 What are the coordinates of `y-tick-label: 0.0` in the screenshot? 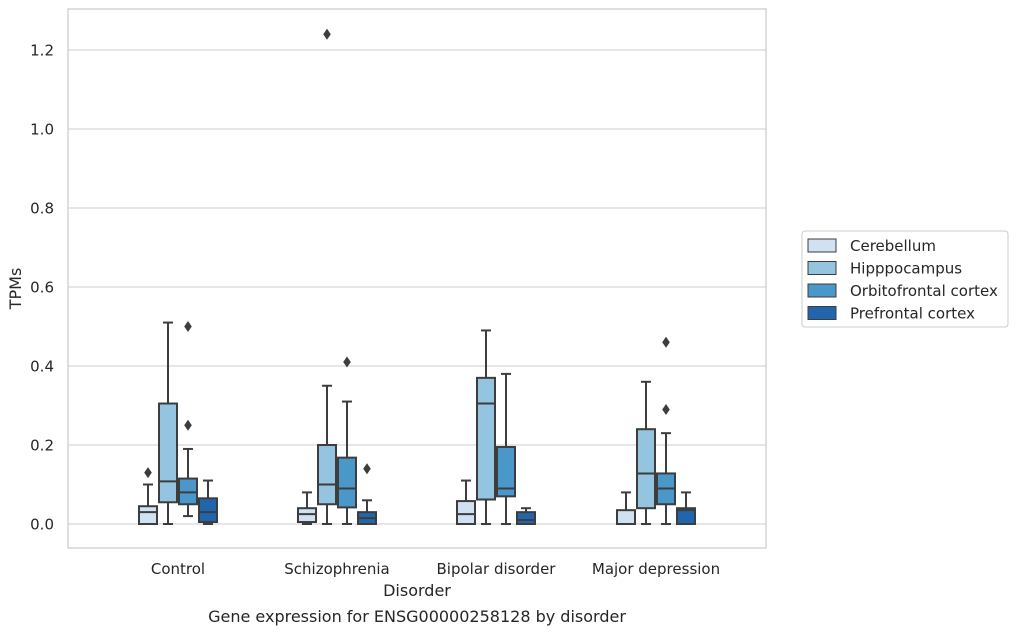 It's located at (42, 525).